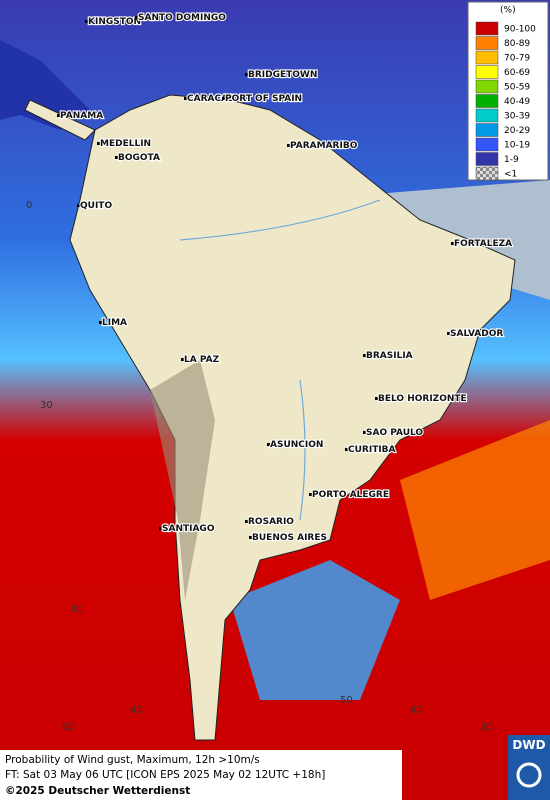 The width and height of the screenshot is (550, 800). I want to click on city-label: SANTIAGO, so click(188, 529).